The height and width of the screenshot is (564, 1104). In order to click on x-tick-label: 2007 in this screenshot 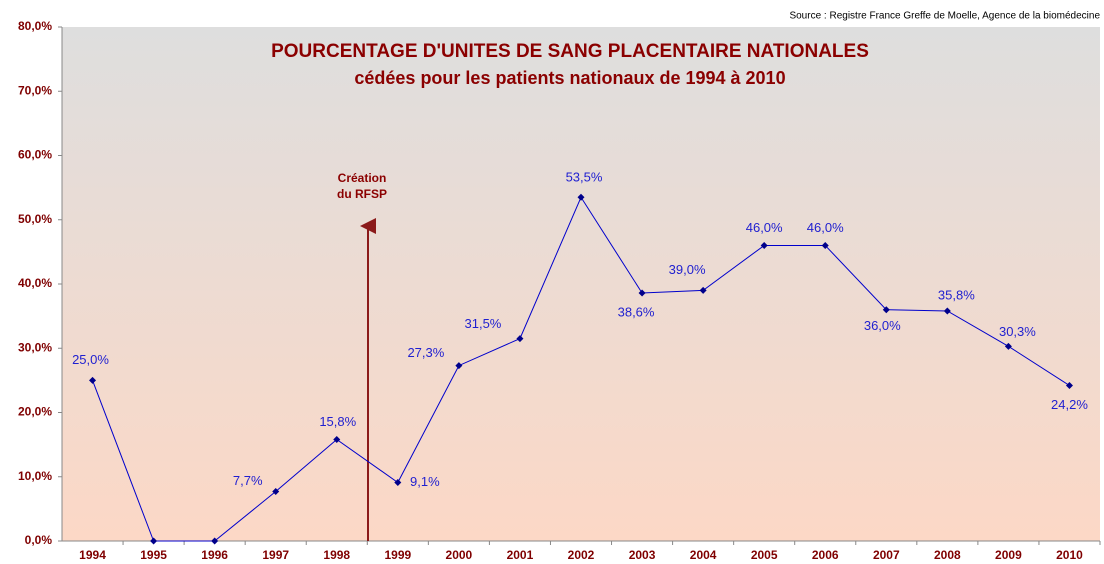, I will do `click(886, 555)`.